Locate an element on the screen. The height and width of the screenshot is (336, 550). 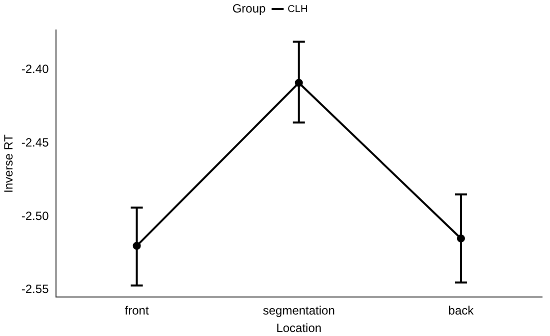
y-tick-label: -2.55 is located at coordinates (35, 289).